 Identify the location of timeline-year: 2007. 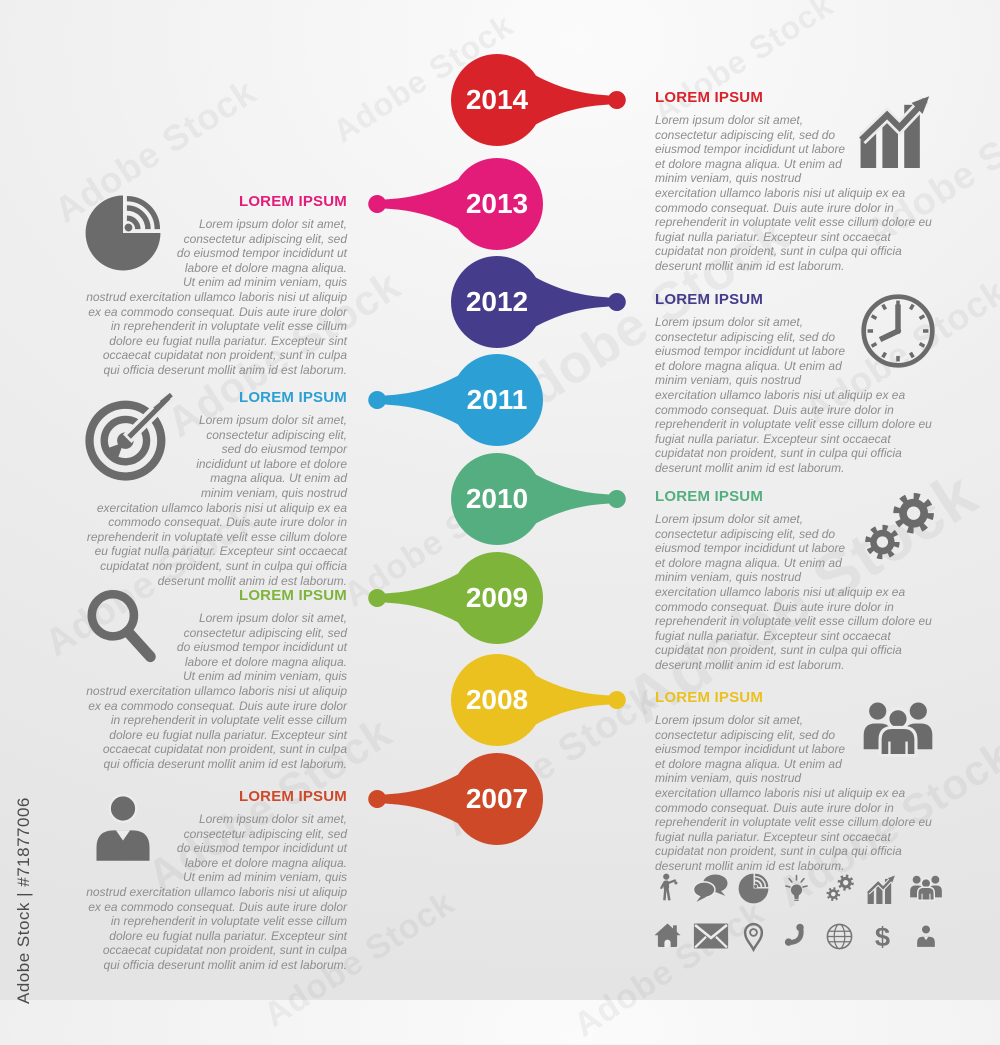
(497, 798).